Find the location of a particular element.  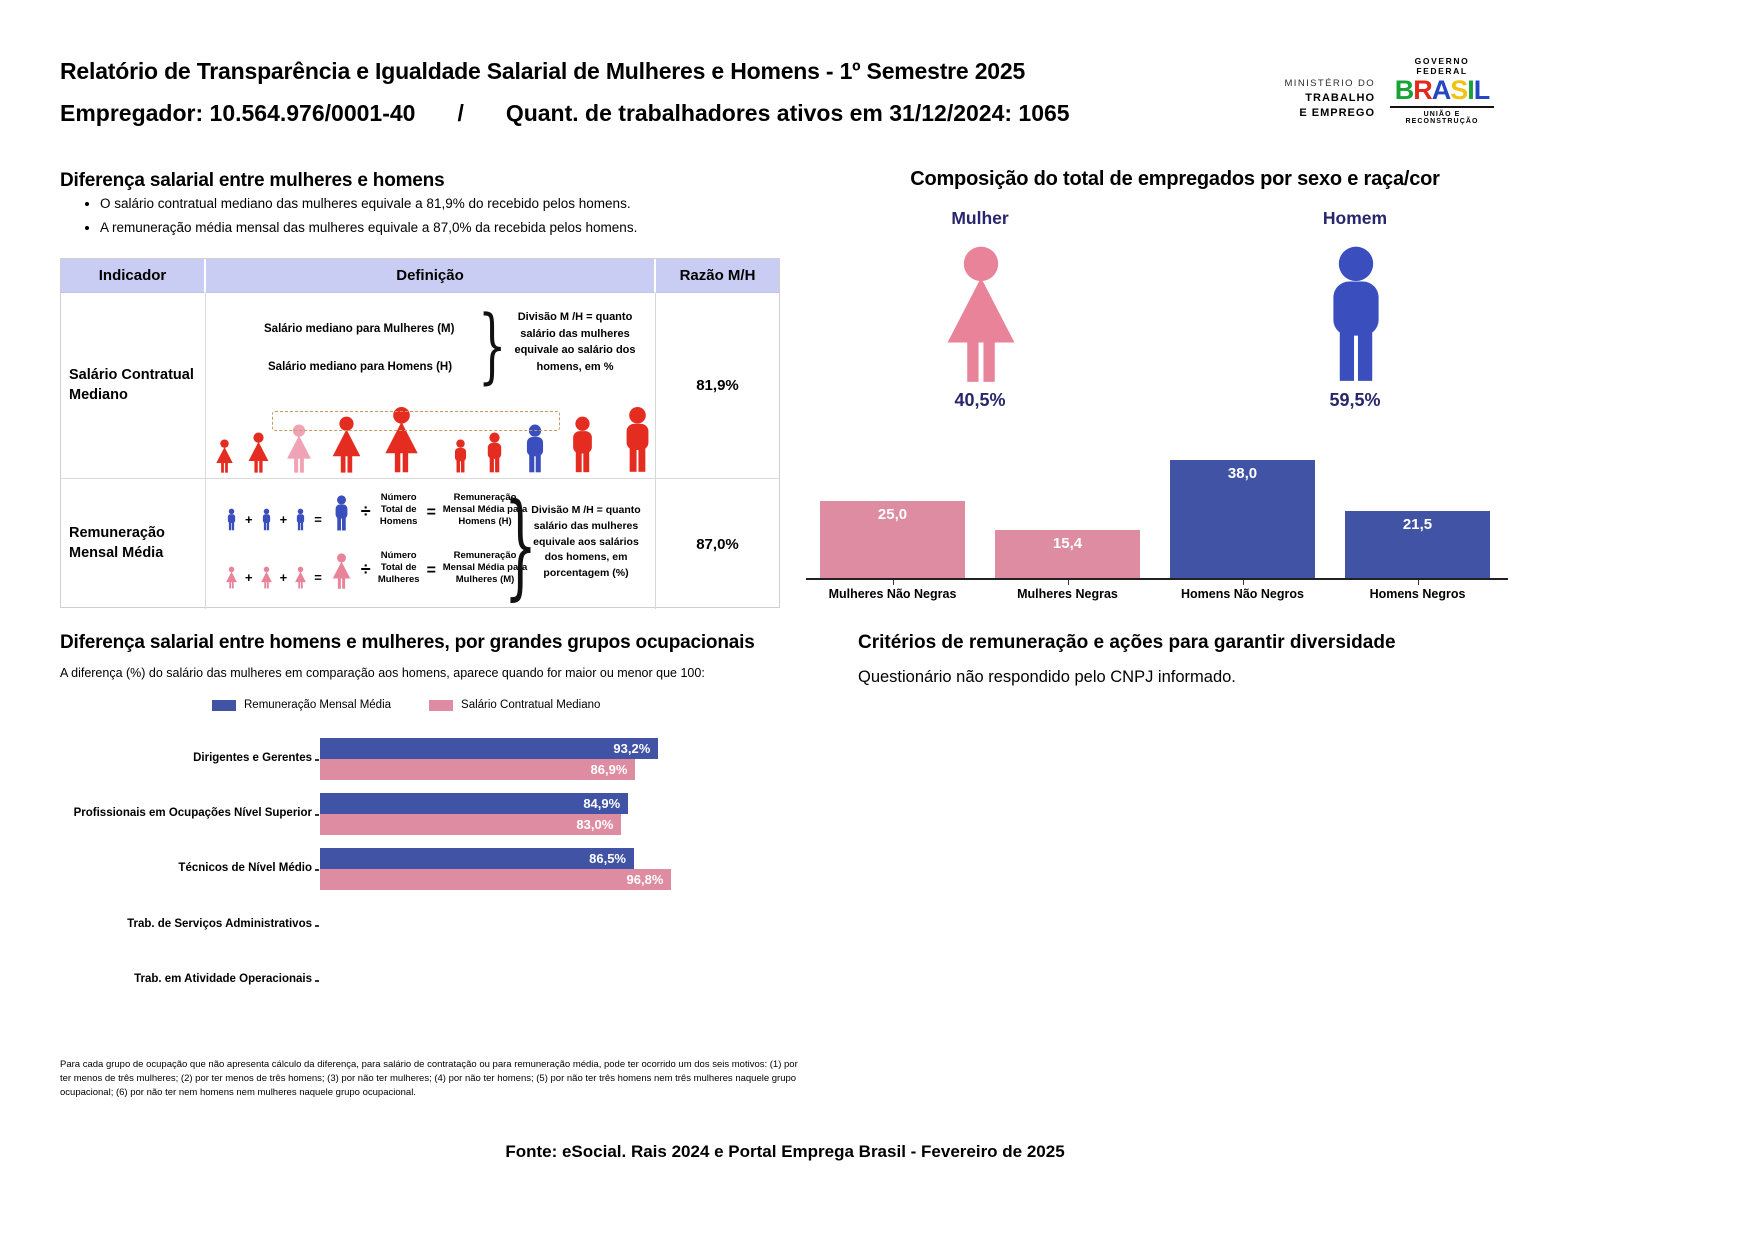

divide-sign: ÷ is located at coordinates (365, 511).